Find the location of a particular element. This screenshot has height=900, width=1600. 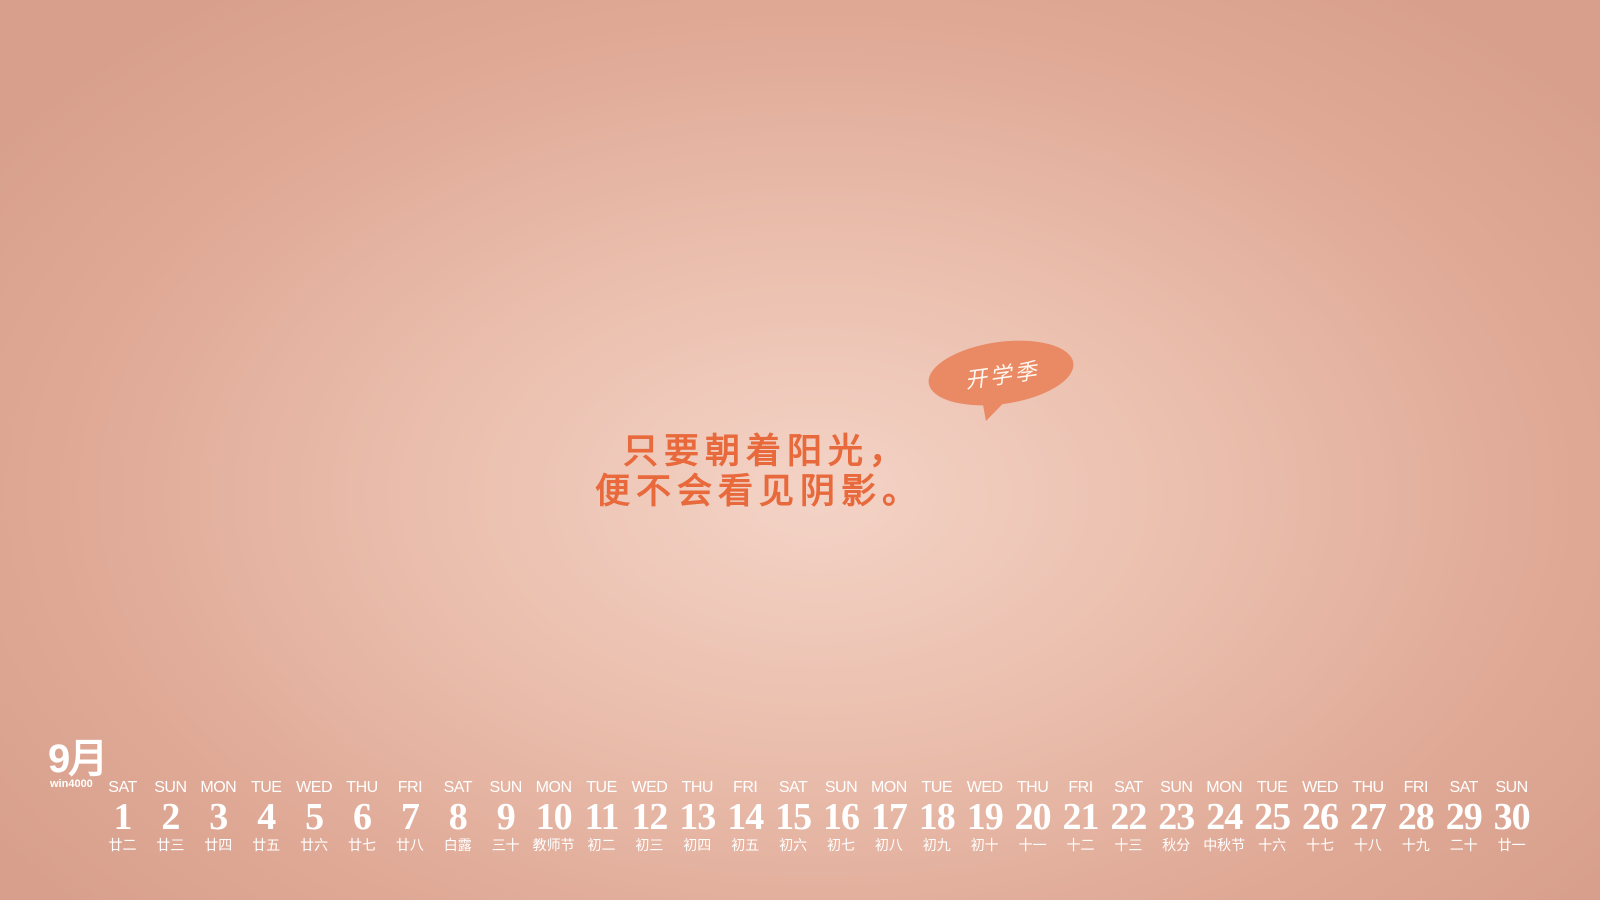

calendar-day: TUE 18 初九 is located at coordinates (936, 817).